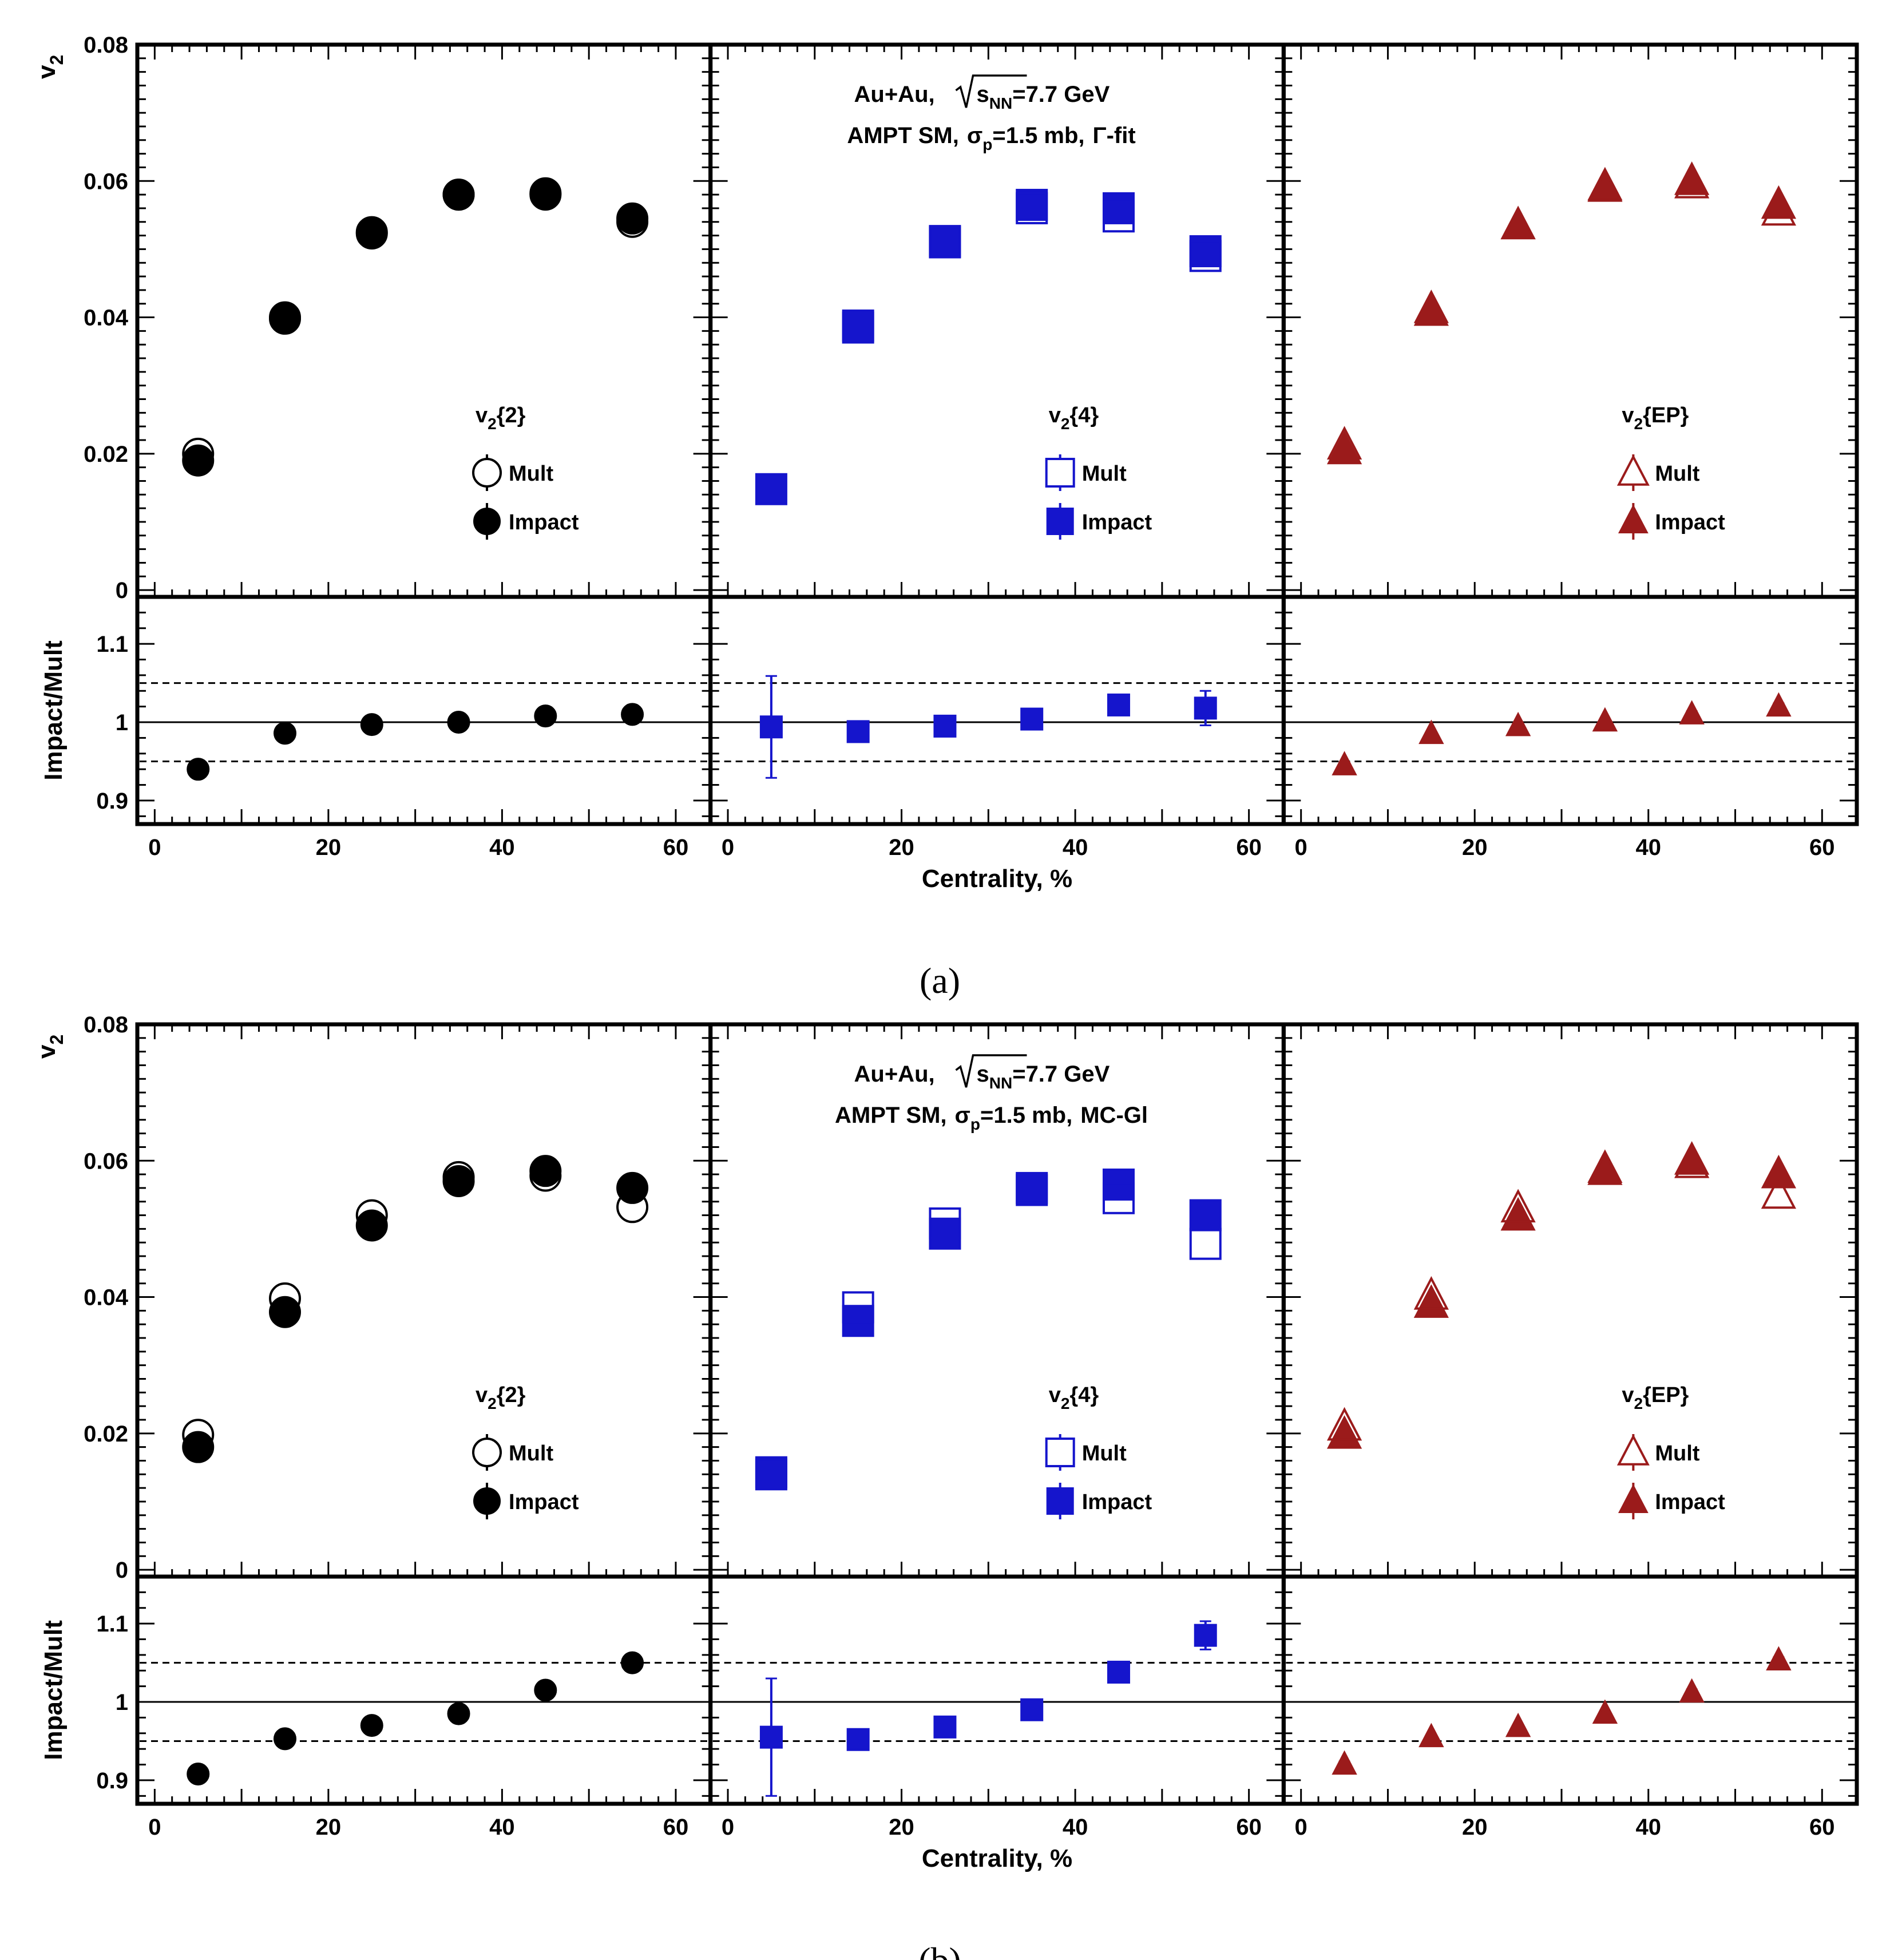 The width and height of the screenshot is (1890, 1960). What do you see at coordinates (997, 1858) in the screenshot?
I see `x-axis-title: Centrality, %` at bounding box center [997, 1858].